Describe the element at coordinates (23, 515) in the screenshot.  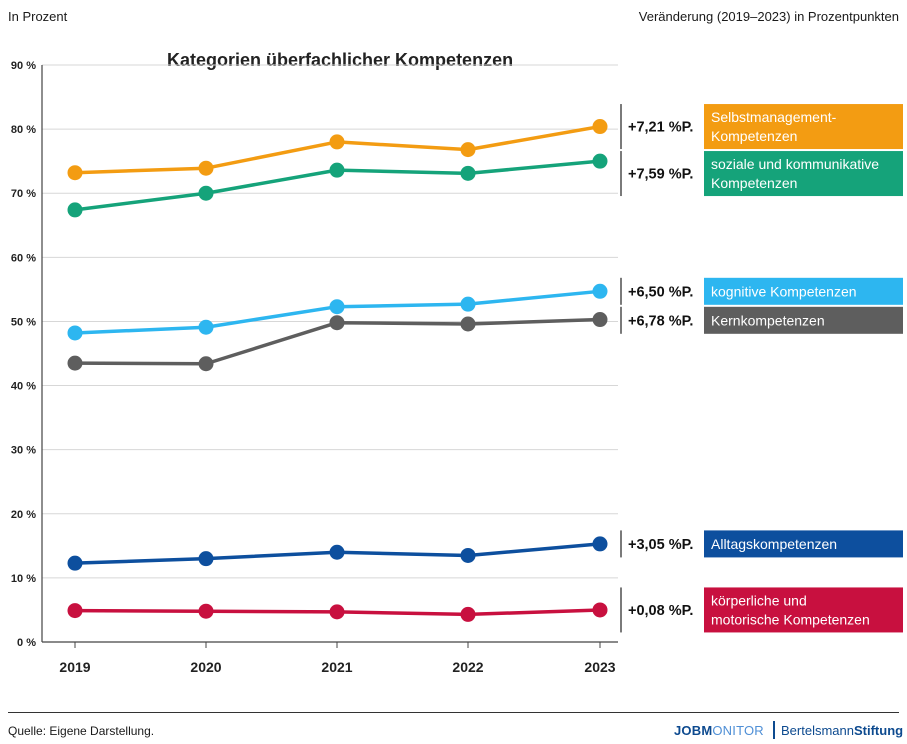
I see `y-tick-label: 20 %` at that location.